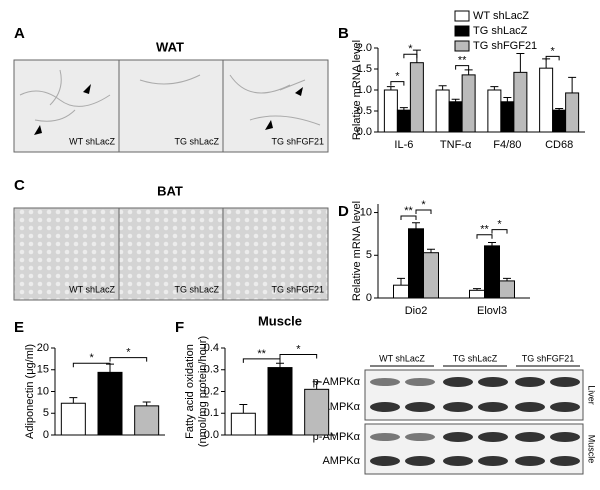 This screenshot has width=600, height=490. What do you see at coordinates (170, 46) in the screenshot?
I see `wat-title: WAT` at bounding box center [170, 46].